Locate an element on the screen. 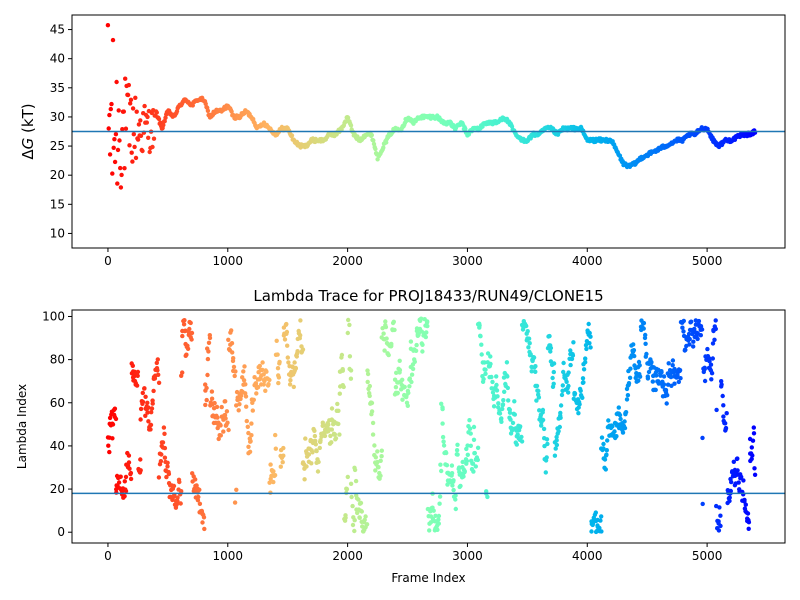  y-tick-label: 40 is located at coordinates (57, 59).